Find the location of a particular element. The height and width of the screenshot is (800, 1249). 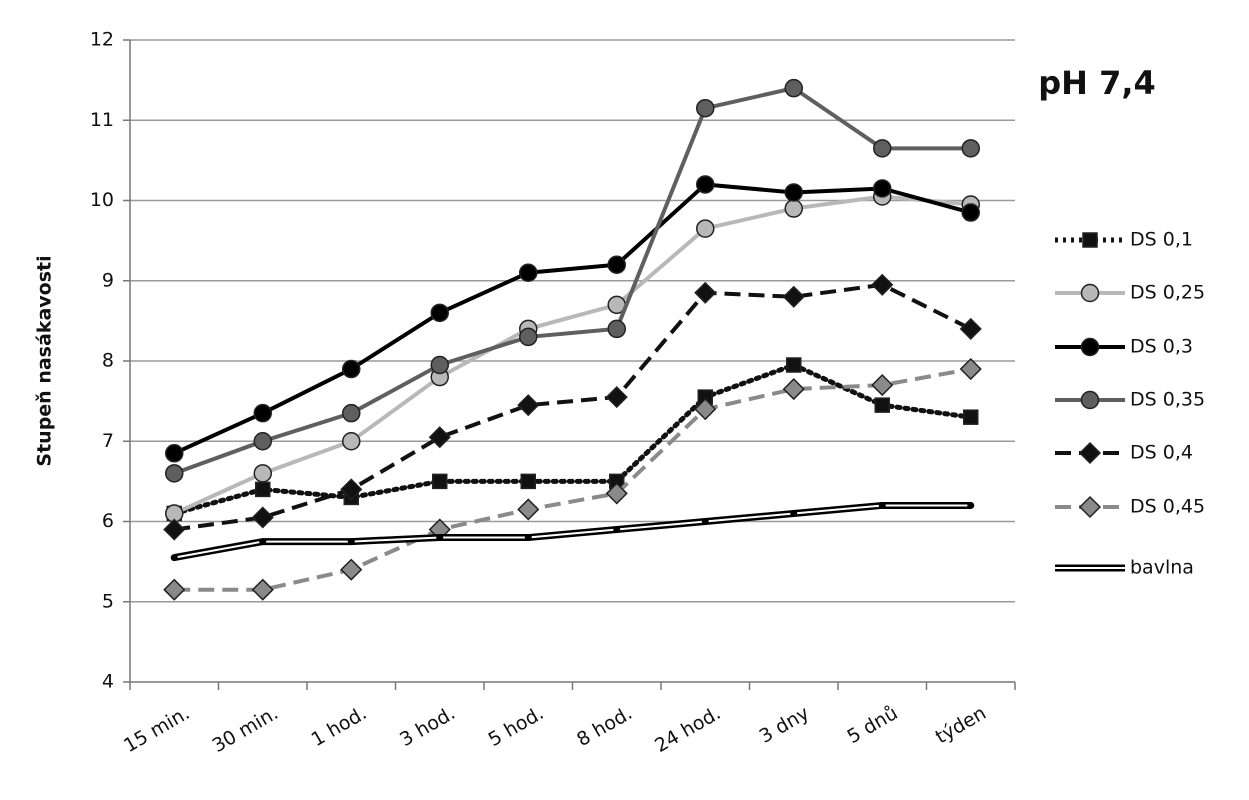

y-tick-label: 8 is located at coordinates (108, 361).